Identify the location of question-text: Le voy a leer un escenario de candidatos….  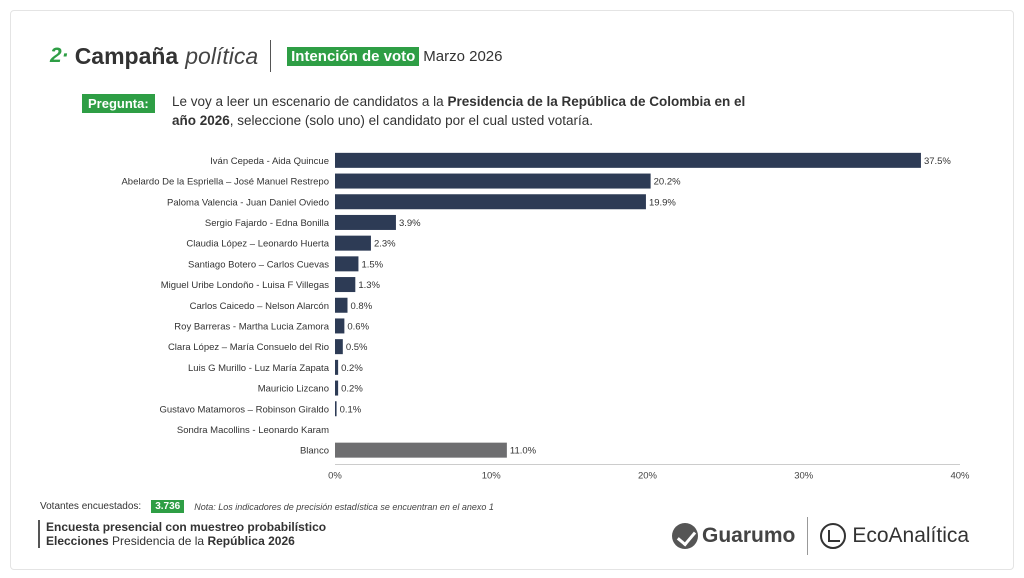
(467, 111).